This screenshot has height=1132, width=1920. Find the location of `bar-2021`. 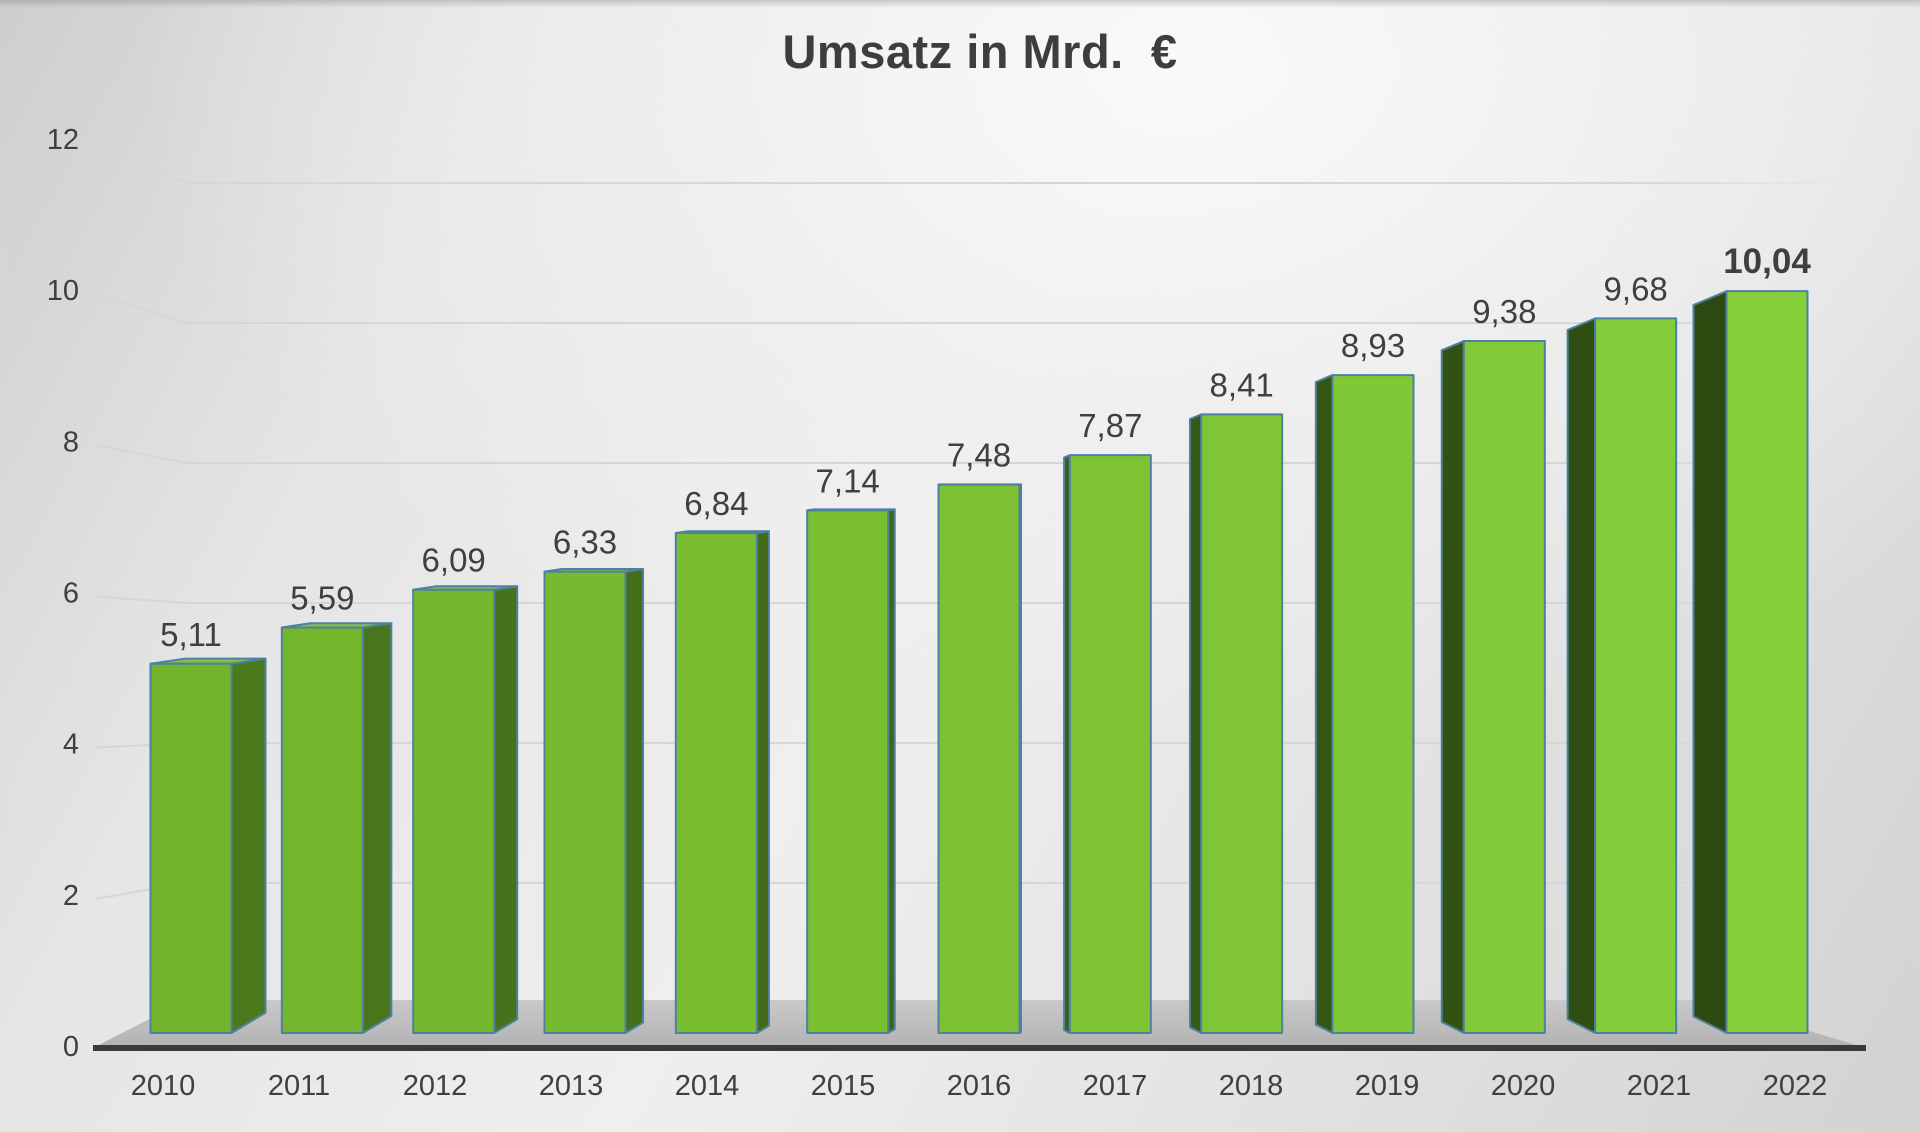

bar-2021 is located at coordinates (1622, 675).